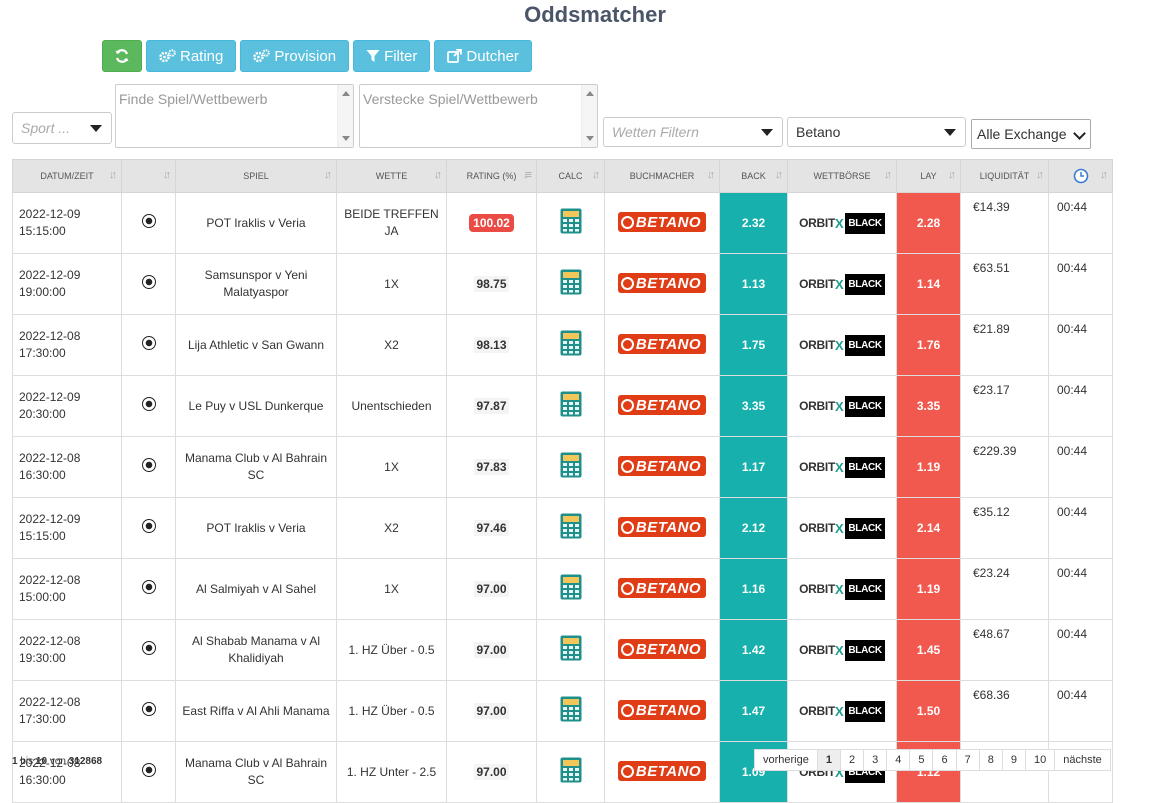 This screenshot has width=1160, height=803. Describe the element at coordinates (1004, 176) in the screenshot. I see `header-liquidity: LIQUIDITÄT ↓↑` at that location.